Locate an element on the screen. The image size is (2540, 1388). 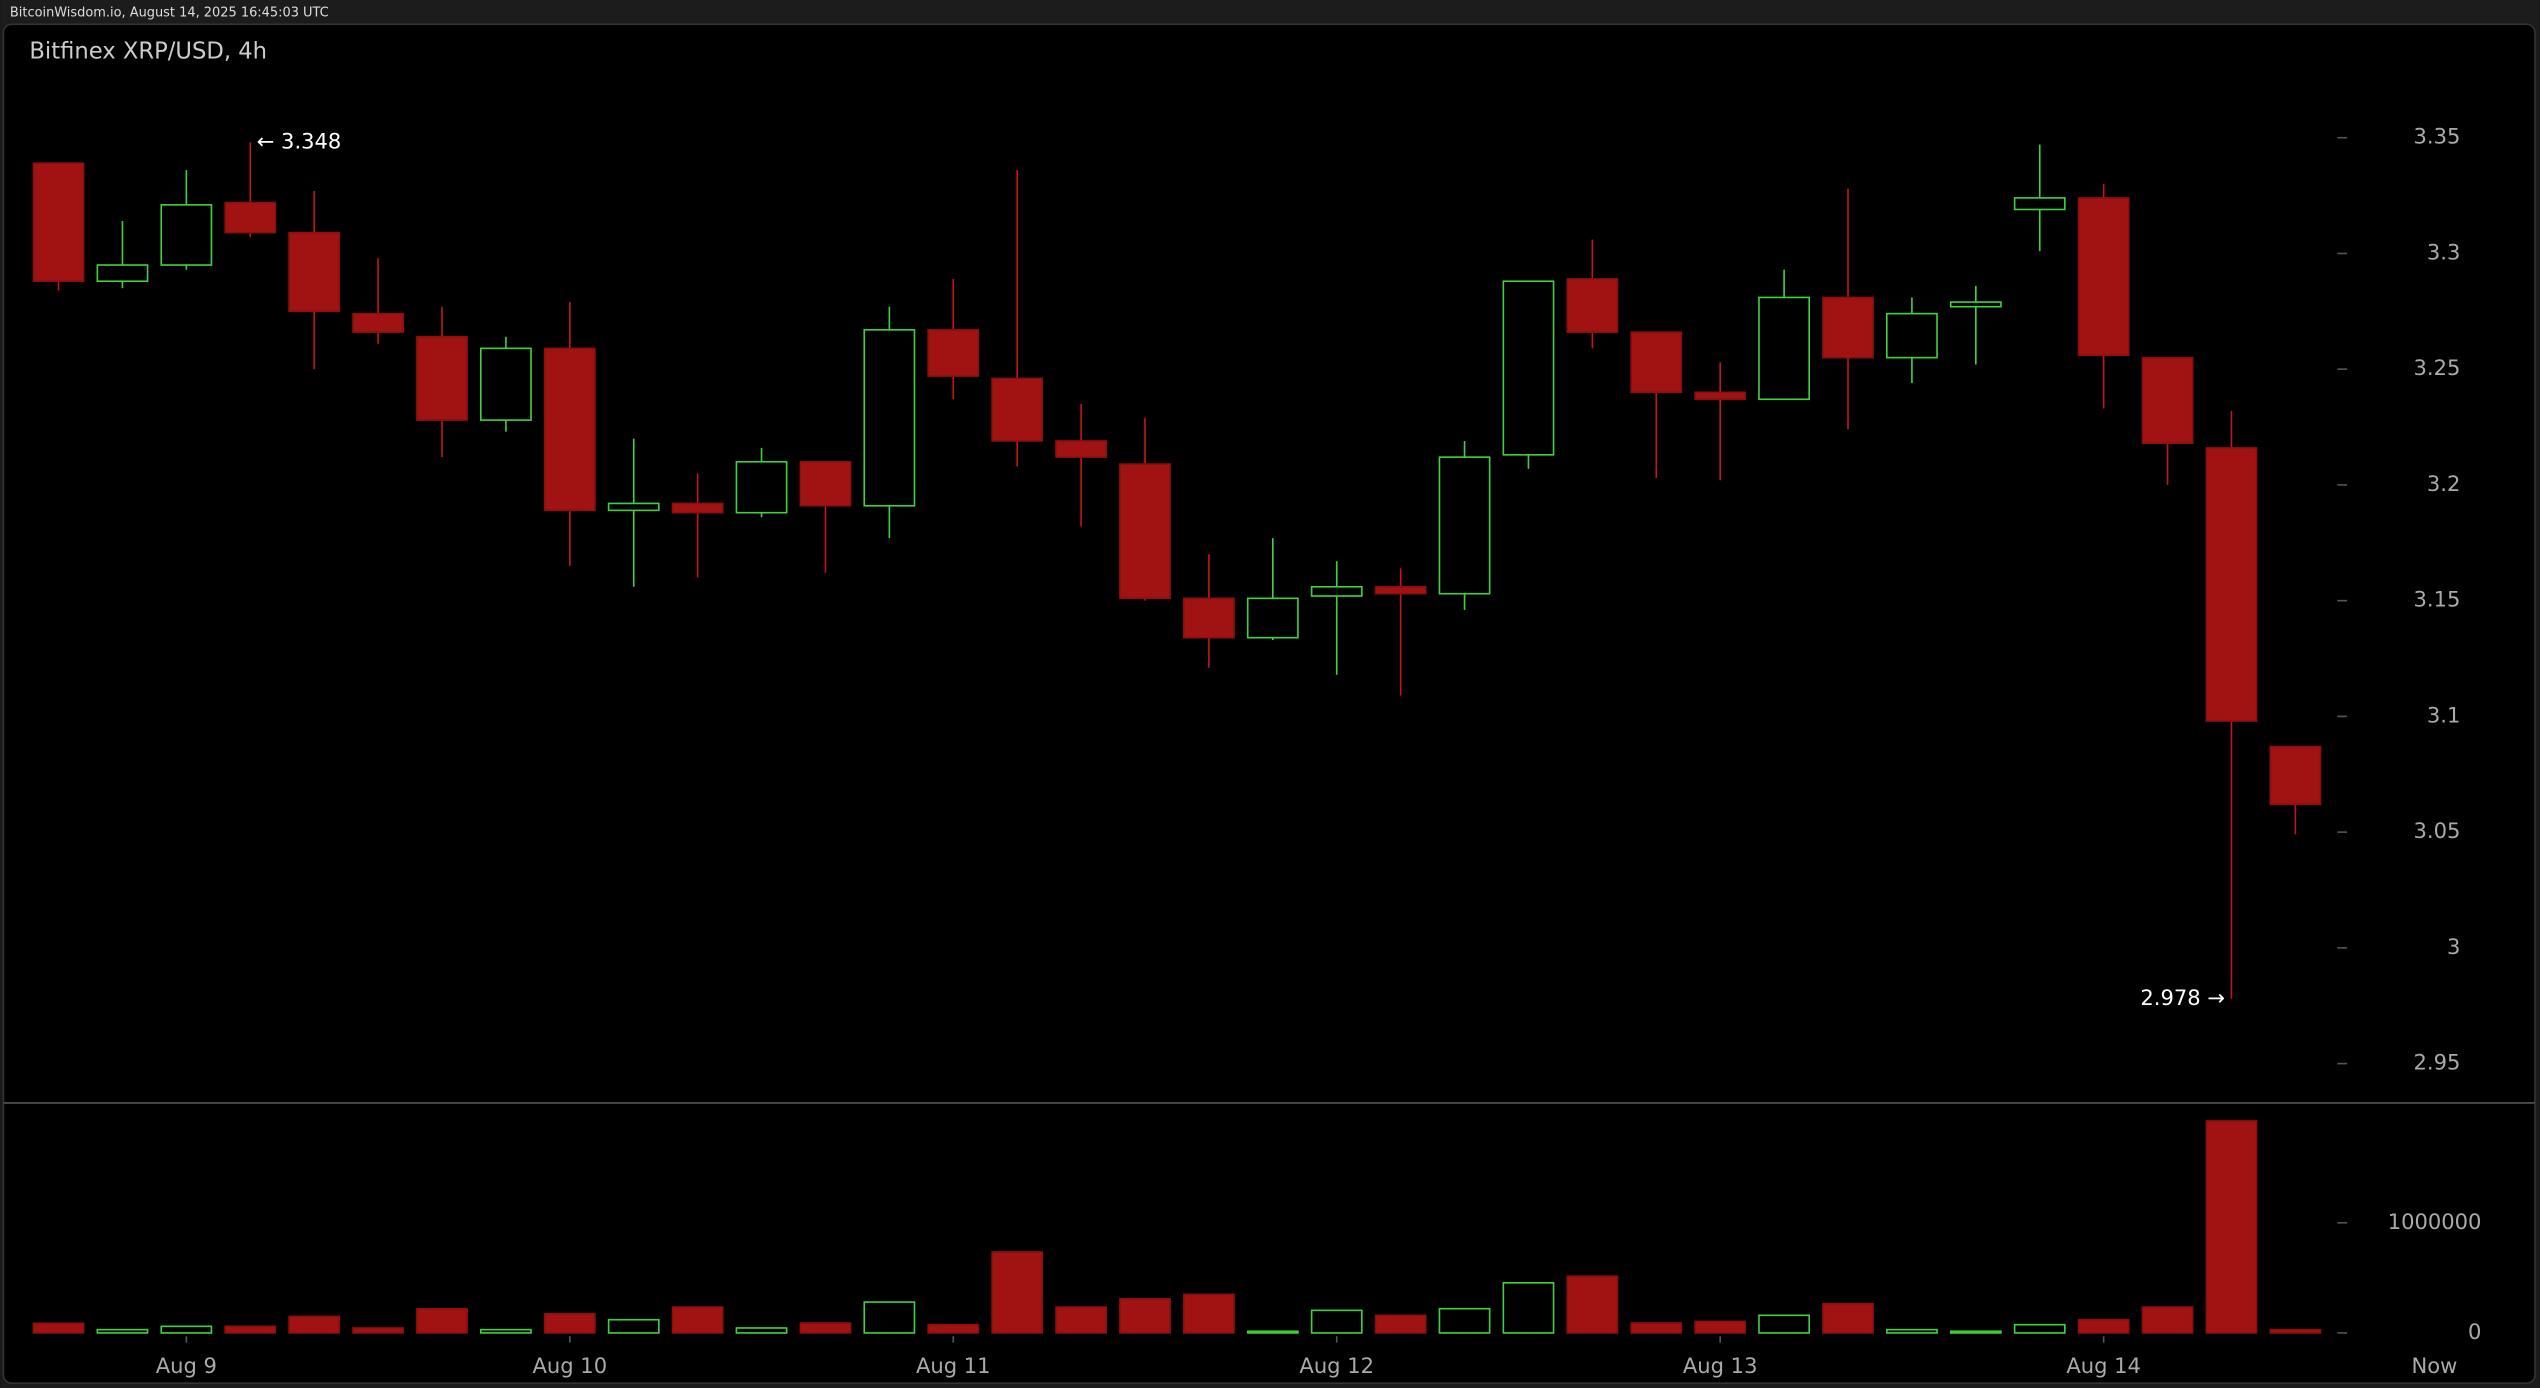
y-tick-label: 3.05 is located at coordinates (2437, 830).